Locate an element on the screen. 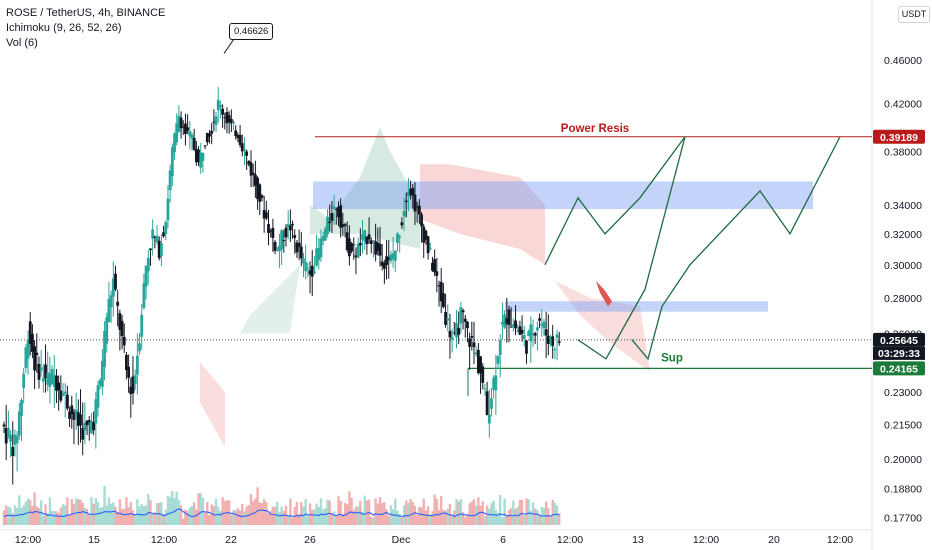  upper-supply-zone is located at coordinates (563, 195).